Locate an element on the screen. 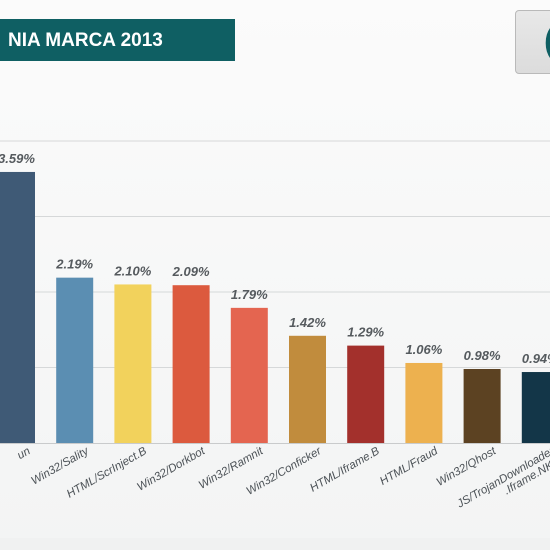 This screenshot has height=550, width=550. bar-value-label: 2.10% is located at coordinates (132, 270).